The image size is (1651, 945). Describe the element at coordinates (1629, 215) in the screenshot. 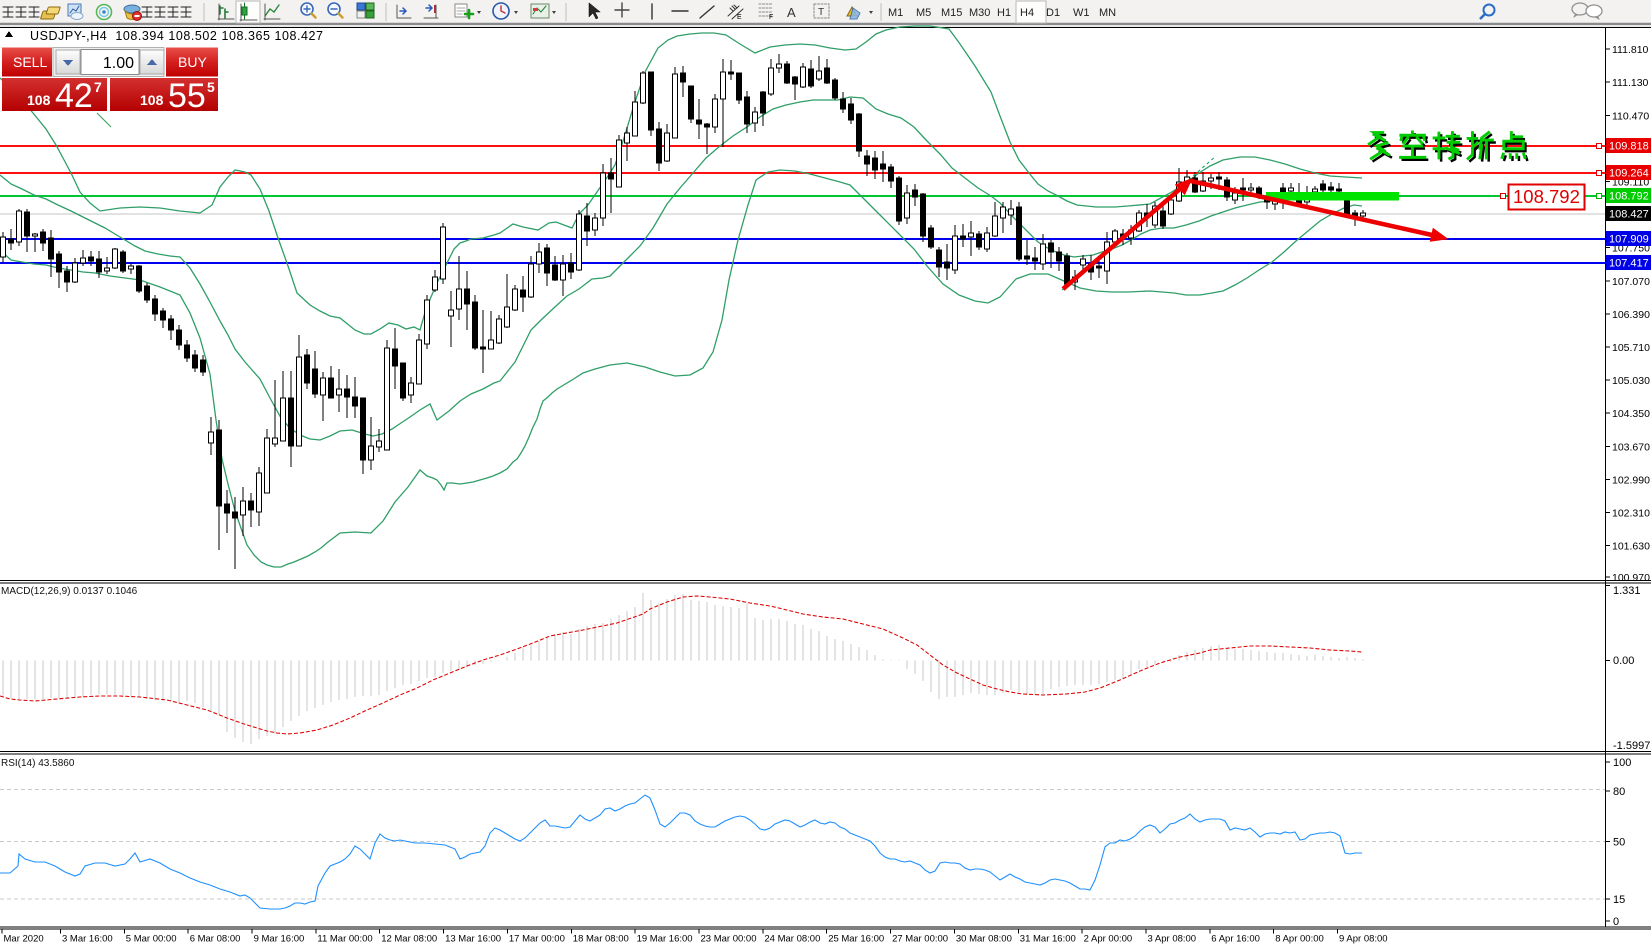

I see `svg-text: 108.427` at that location.